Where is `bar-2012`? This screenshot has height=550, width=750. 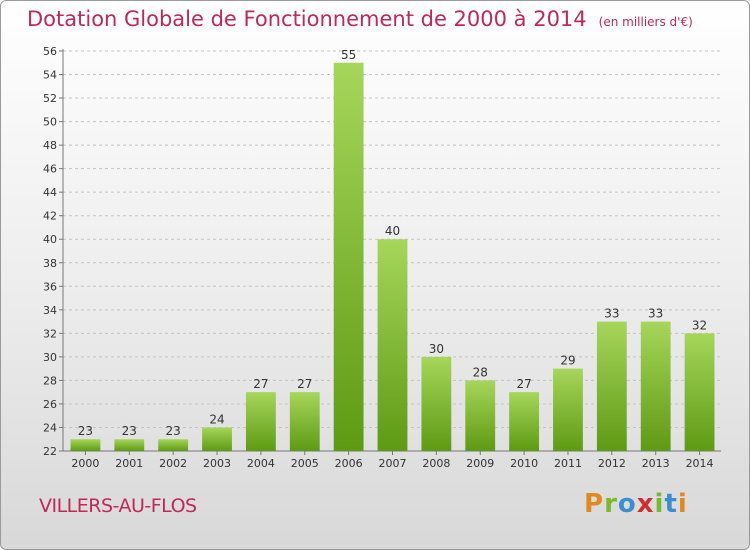 bar-2012 is located at coordinates (611, 386).